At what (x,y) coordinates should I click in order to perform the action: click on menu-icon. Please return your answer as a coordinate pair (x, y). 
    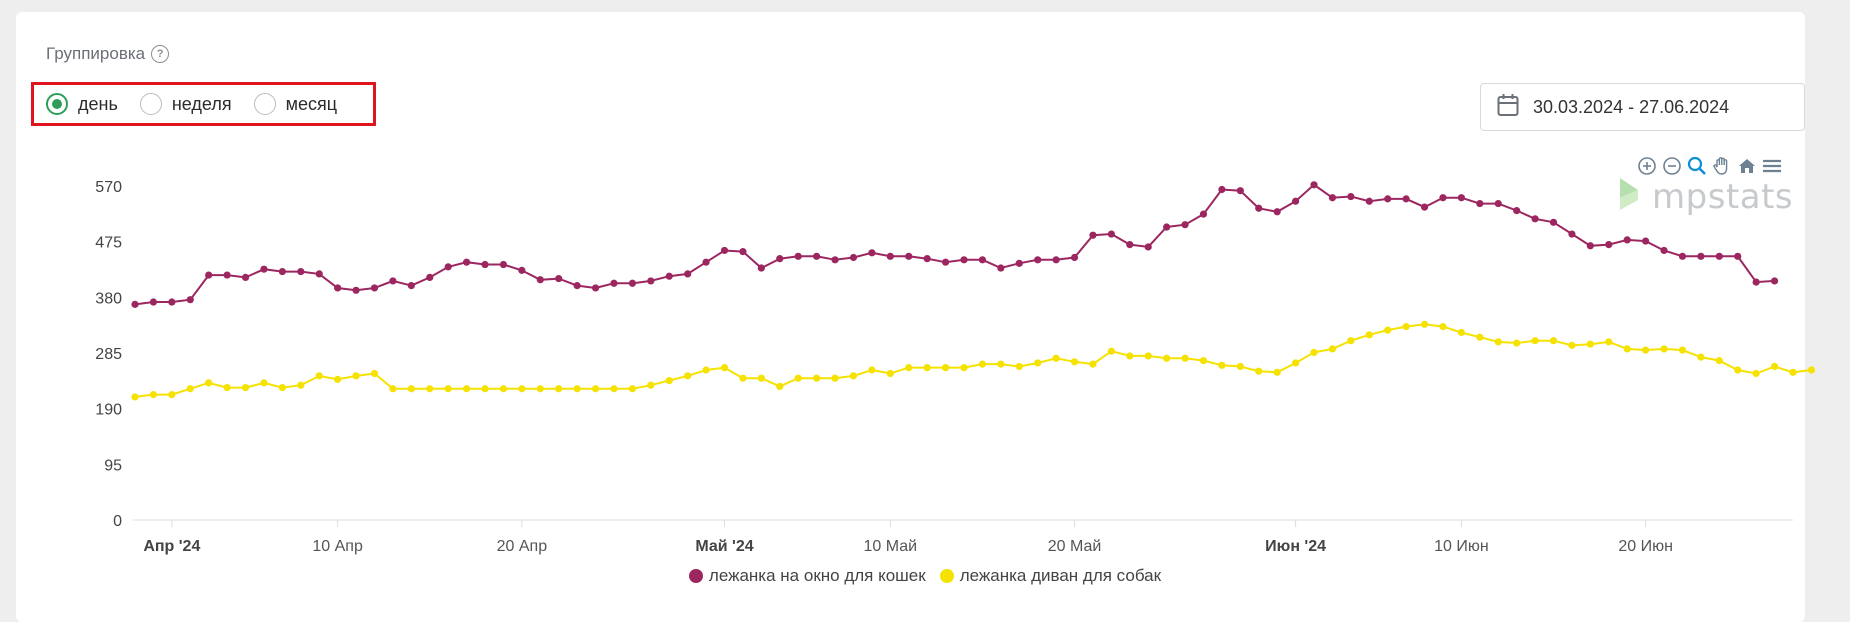
    Looking at the image, I should click on (1772, 166).